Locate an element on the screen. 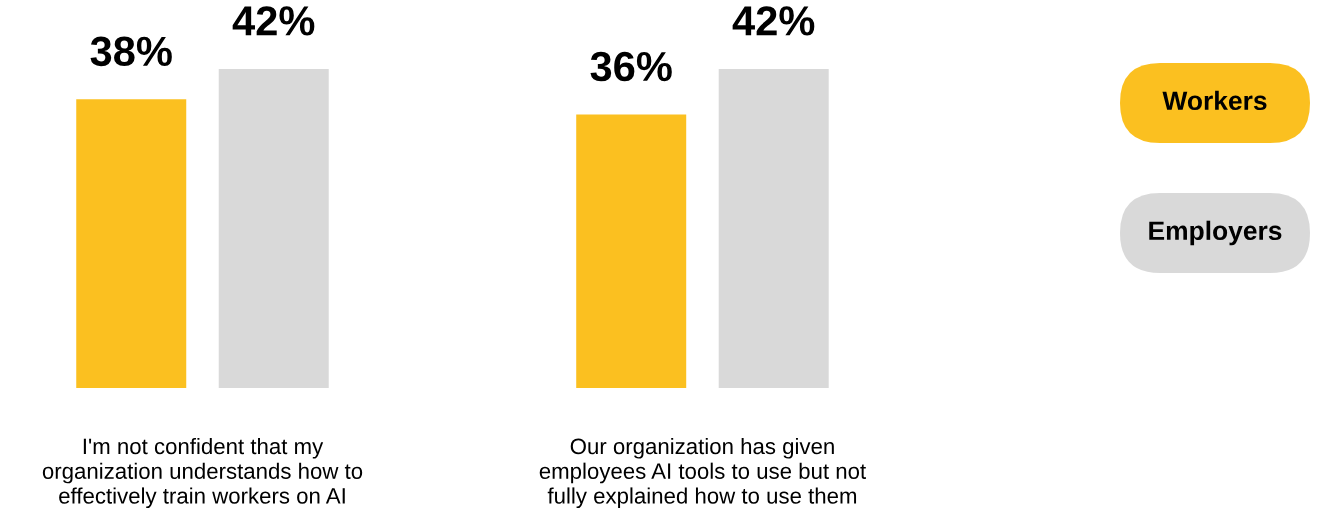 The width and height of the screenshot is (1319, 508). text: Workers is located at coordinates (1214, 100).